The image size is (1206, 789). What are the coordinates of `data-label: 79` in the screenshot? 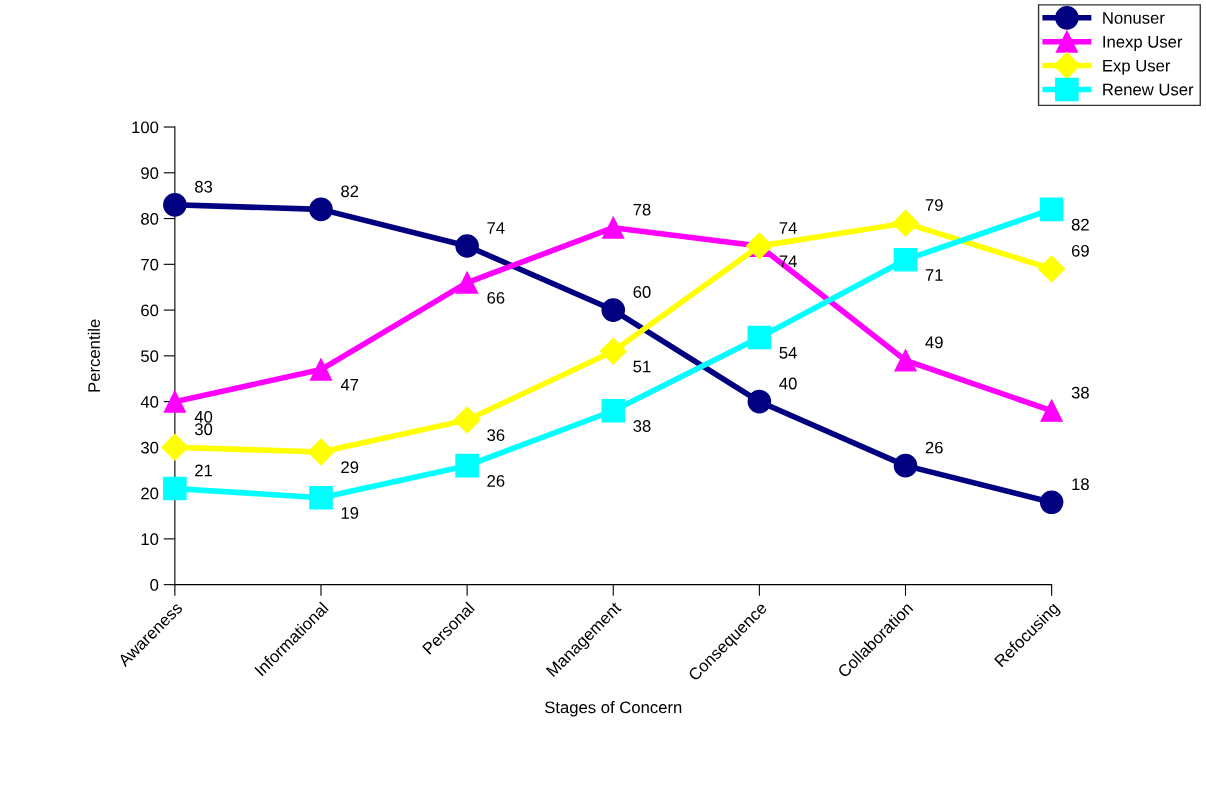 It's located at (934, 205).